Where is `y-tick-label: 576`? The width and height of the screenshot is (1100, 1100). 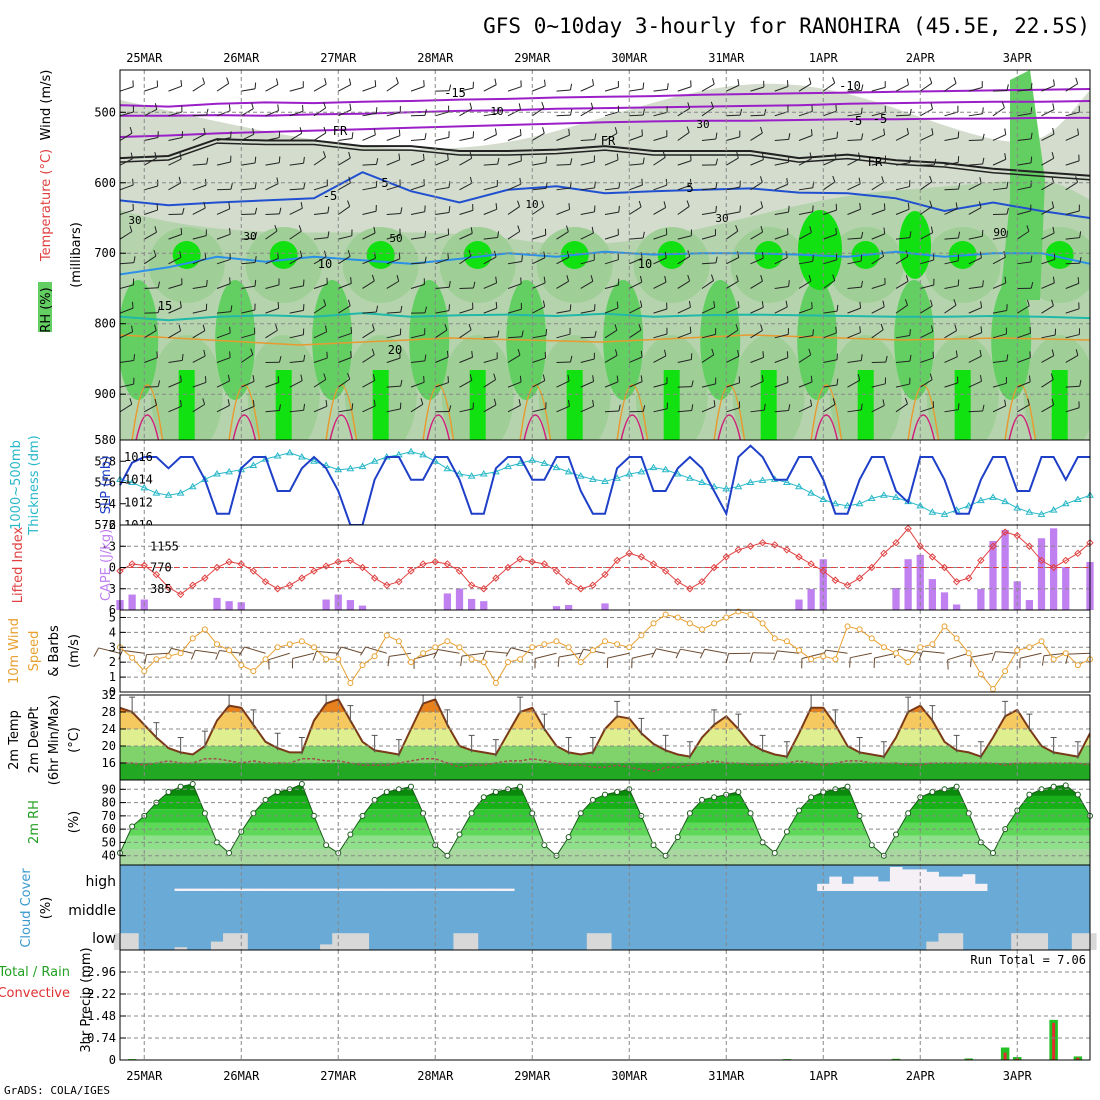
y-tick-label: 576 is located at coordinates (105, 483).